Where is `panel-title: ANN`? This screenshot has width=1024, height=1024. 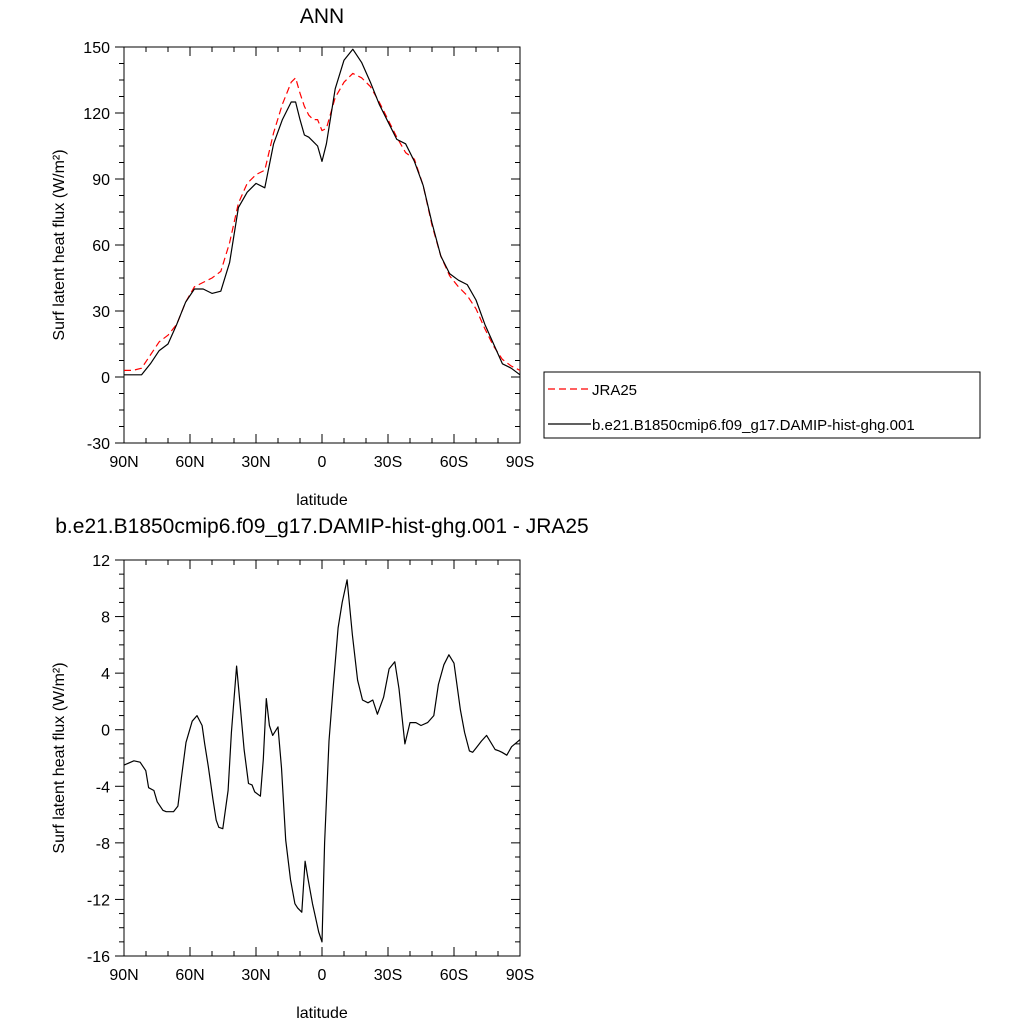 panel-title: ANN is located at coordinates (322, 16).